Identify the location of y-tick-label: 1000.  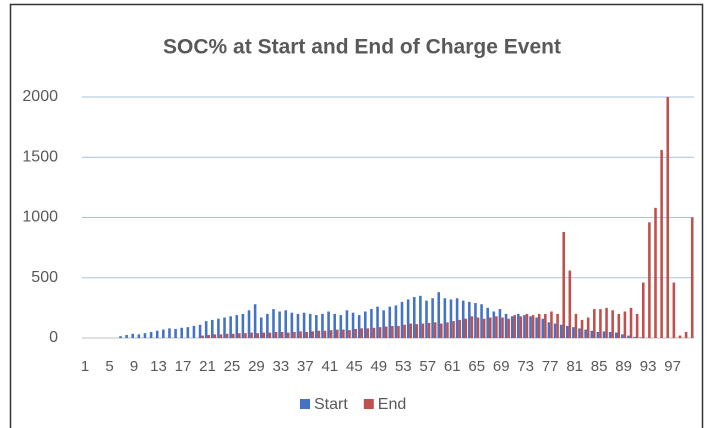
(40, 217).